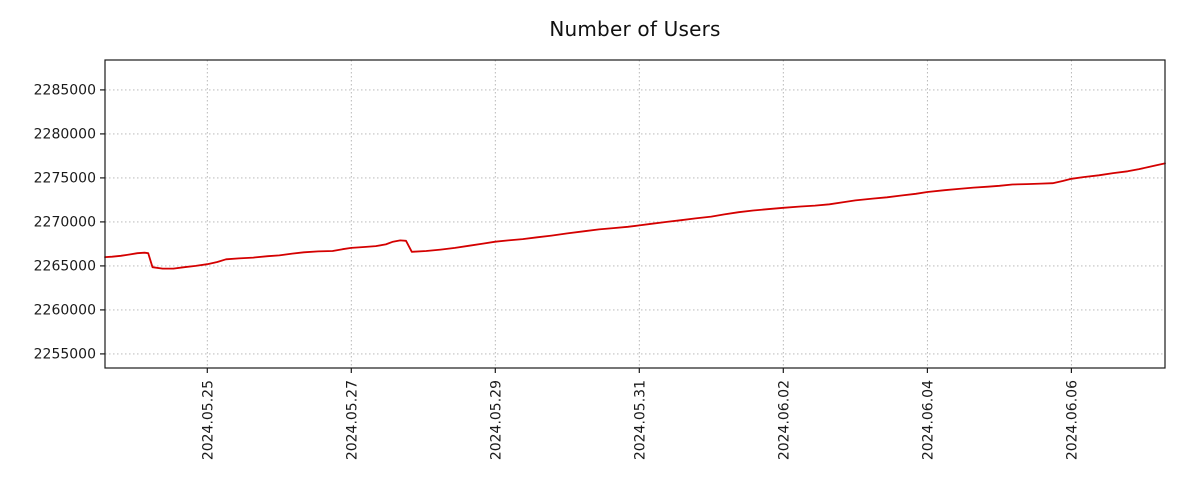 The height and width of the screenshot is (500, 1200). What do you see at coordinates (640, 420) in the screenshot?
I see `x-tick-label: 2024.05.31` at bounding box center [640, 420].